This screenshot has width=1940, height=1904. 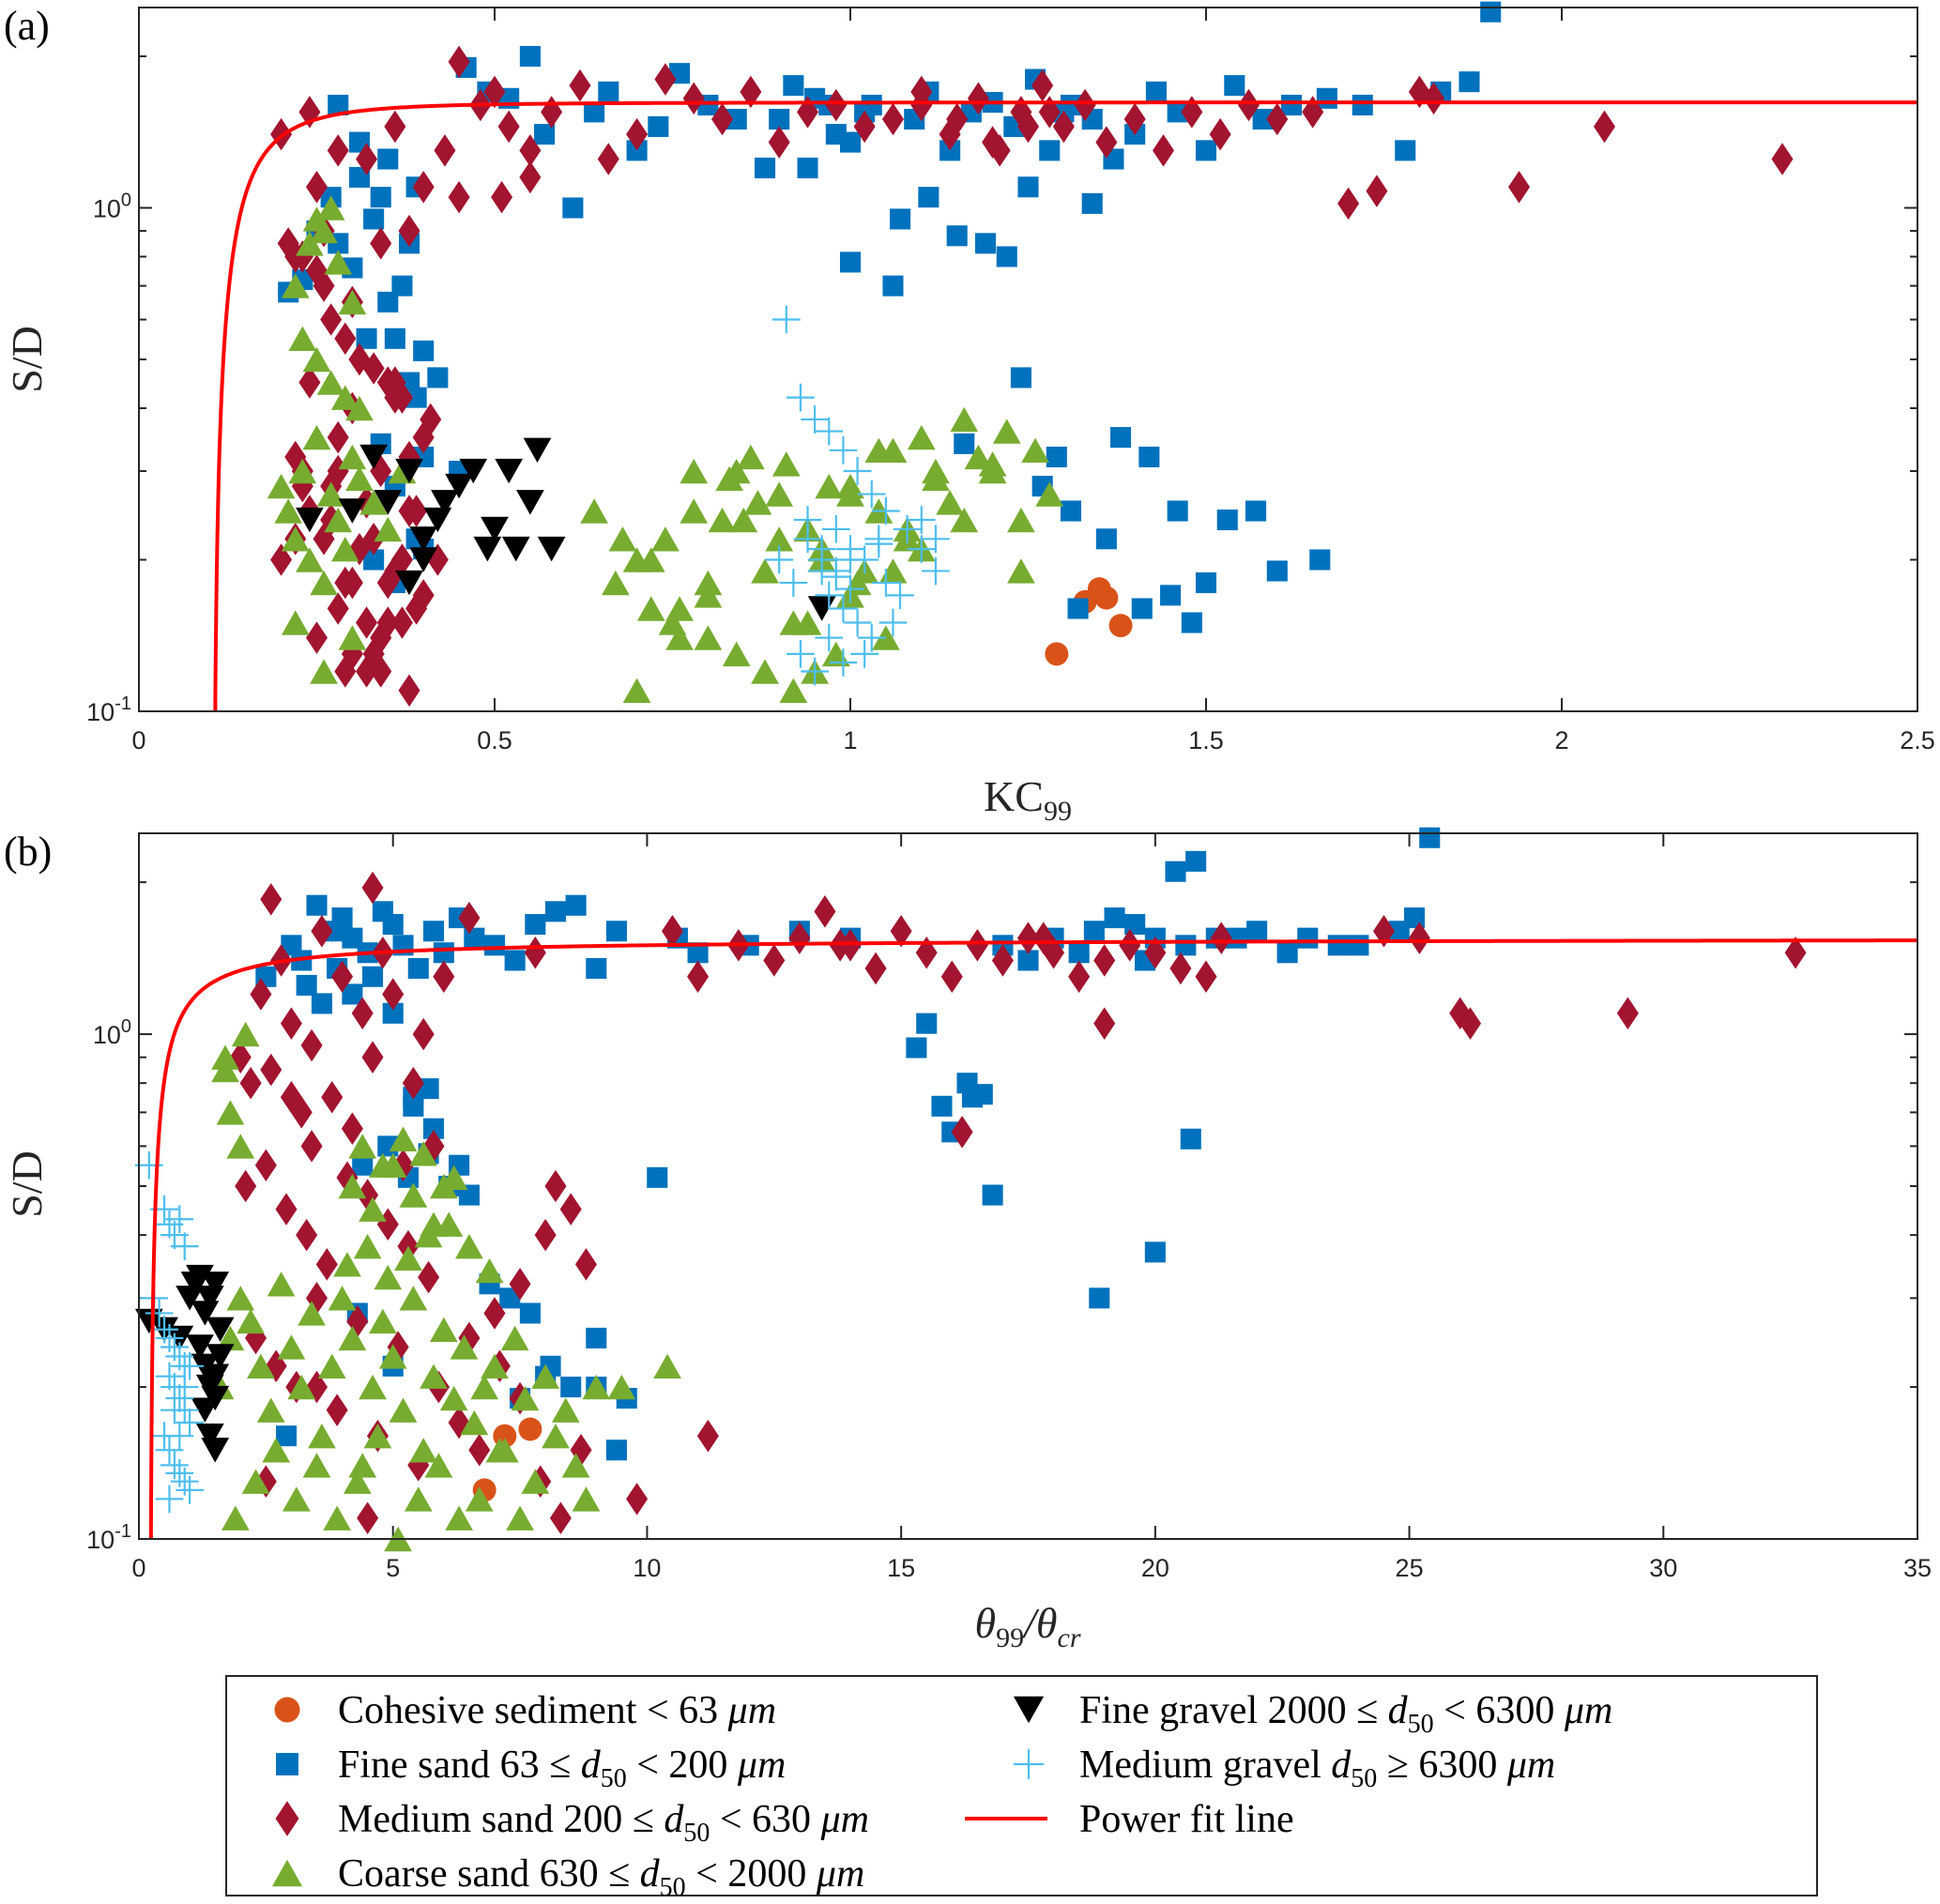 What do you see at coordinates (601, 1877) in the screenshot?
I see `legend-label: Coarse sand 630 ≤ d50 < 2000 μm` at bounding box center [601, 1877].